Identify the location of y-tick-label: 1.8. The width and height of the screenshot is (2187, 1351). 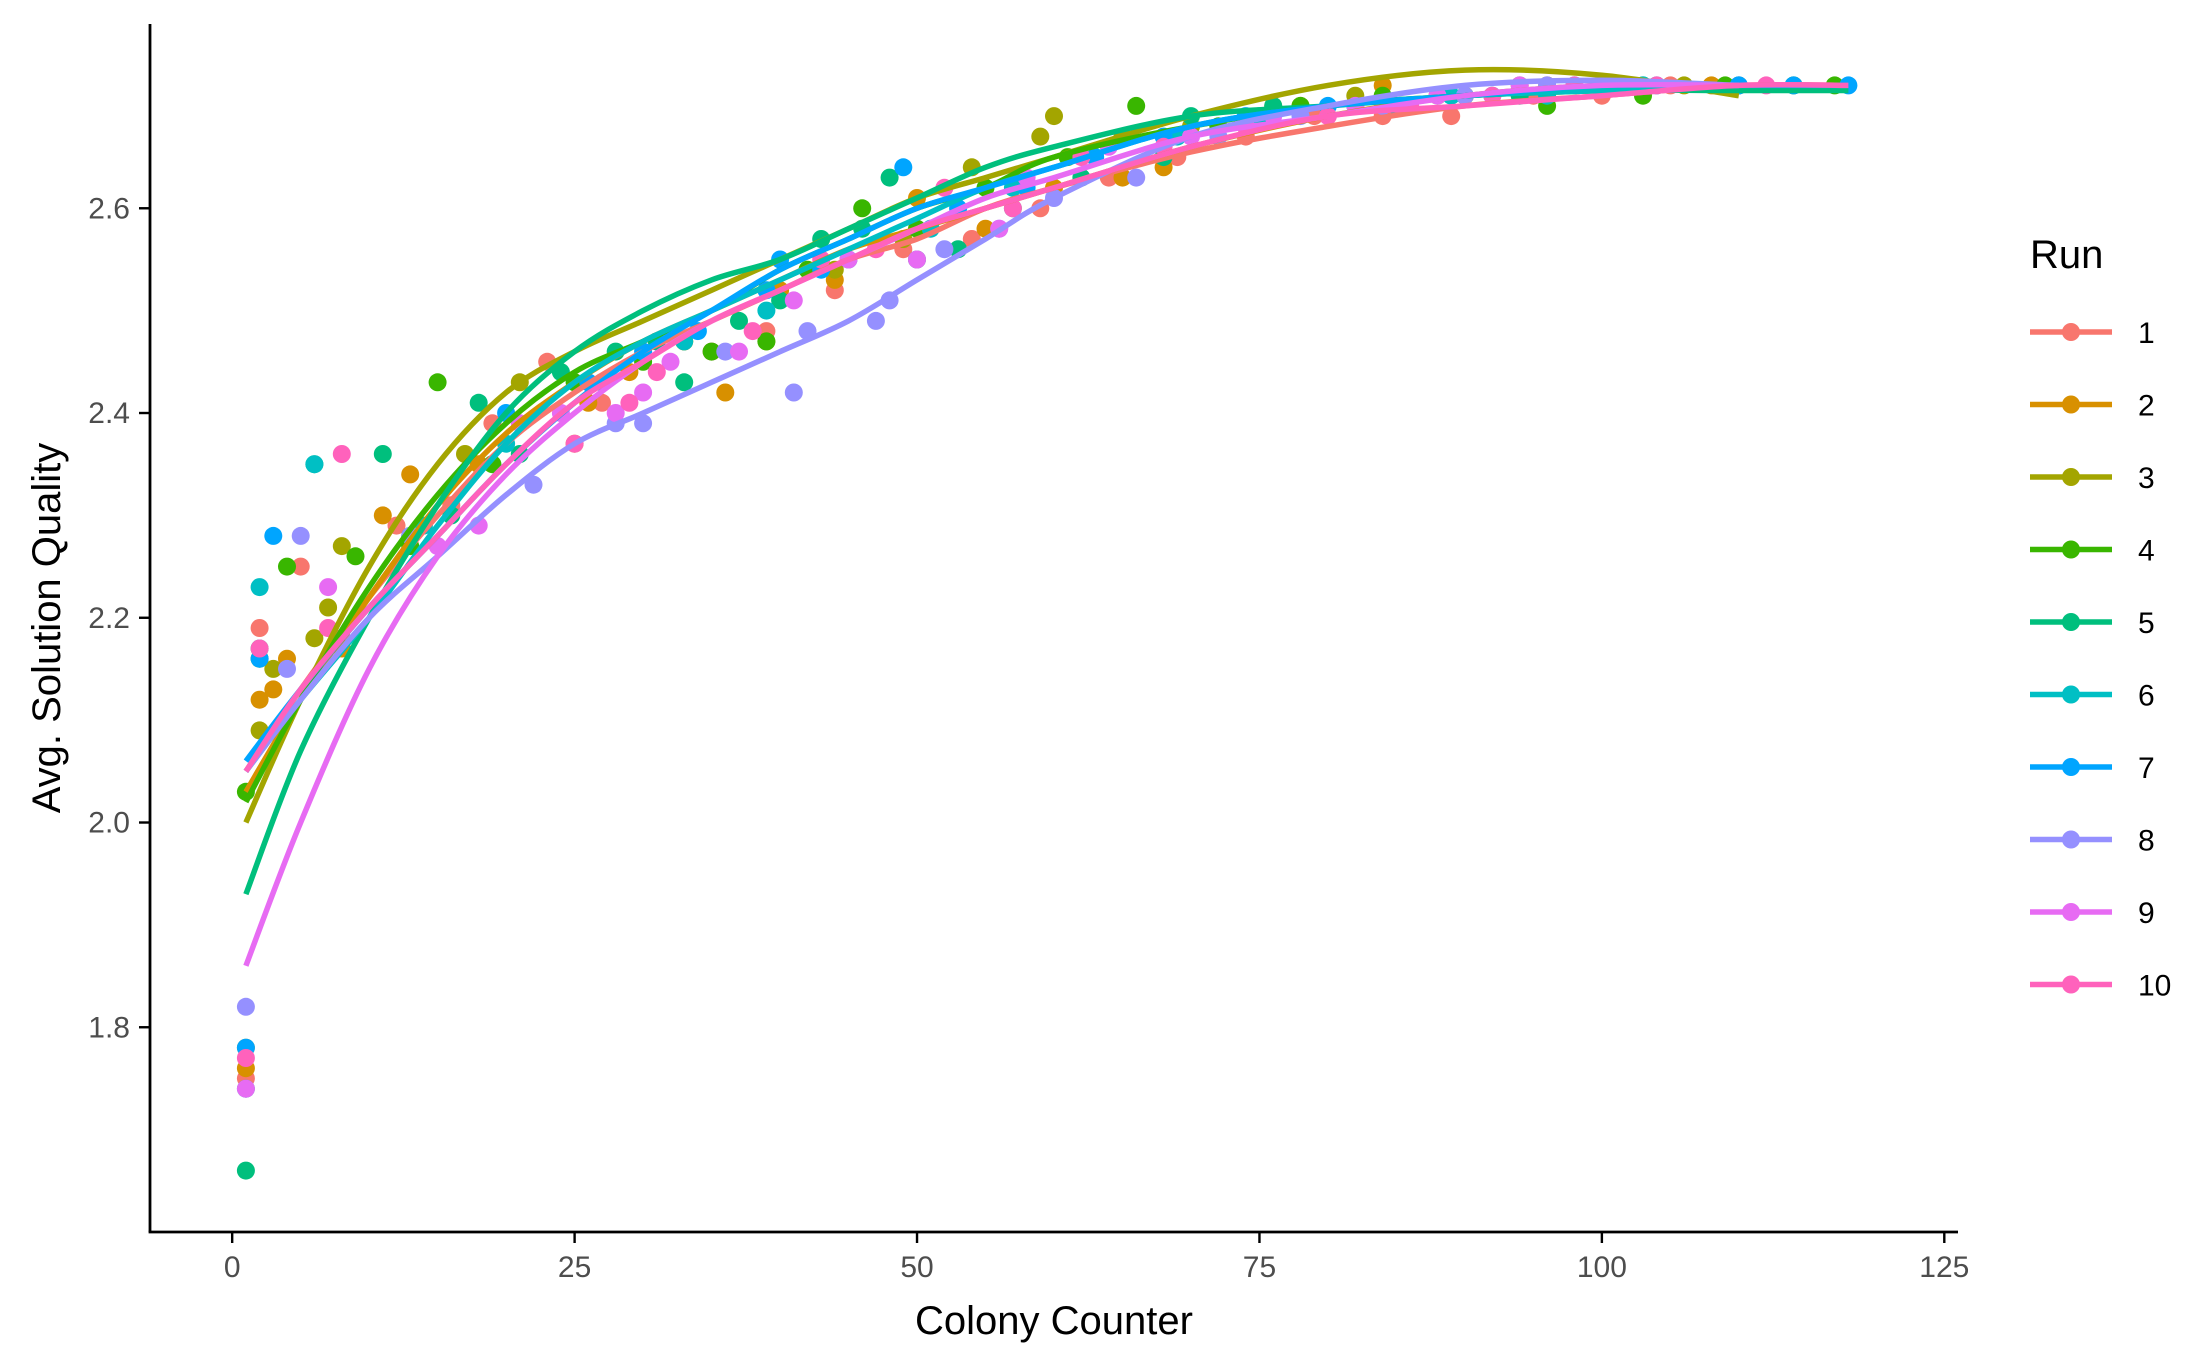
(109, 1027).